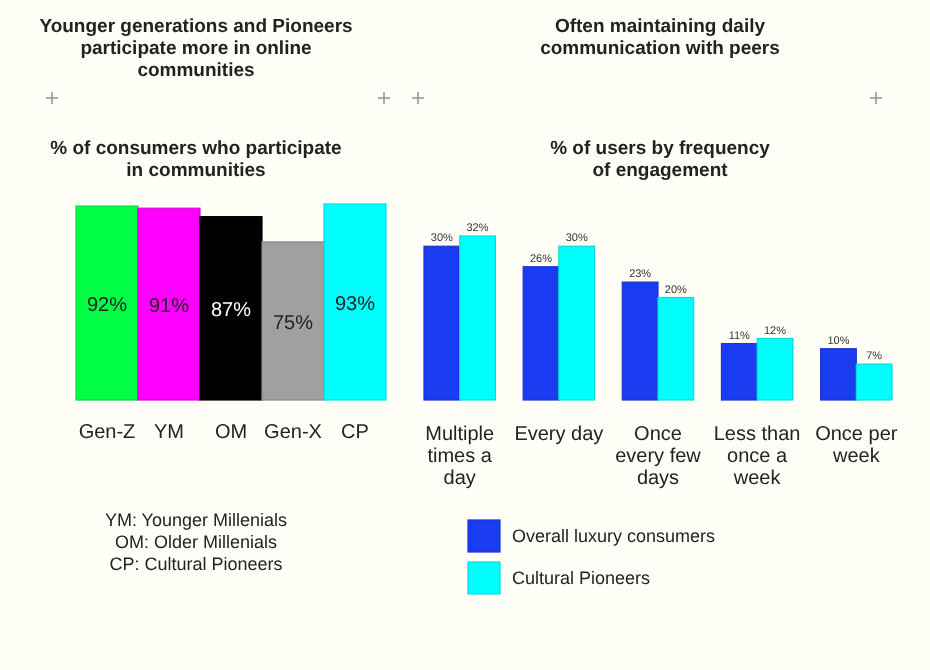 This screenshot has width=930, height=670. What do you see at coordinates (355, 305) in the screenshot?
I see `data-label: 93%` at bounding box center [355, 305].